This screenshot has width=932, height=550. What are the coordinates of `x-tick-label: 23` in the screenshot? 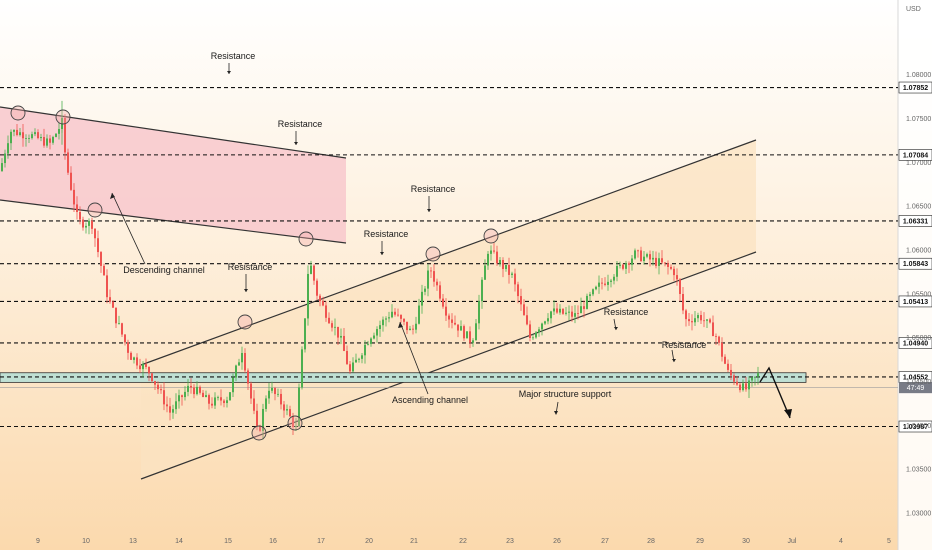 It's located at (510, 541).